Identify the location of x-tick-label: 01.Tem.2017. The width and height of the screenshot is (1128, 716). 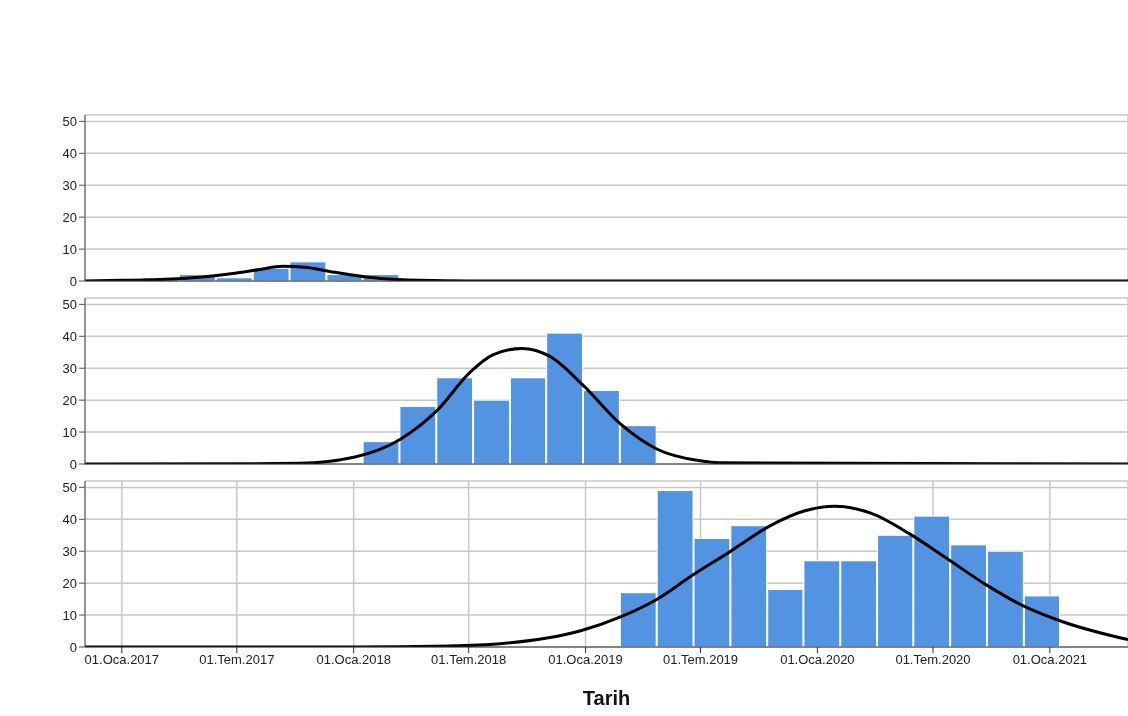
(237, 660).